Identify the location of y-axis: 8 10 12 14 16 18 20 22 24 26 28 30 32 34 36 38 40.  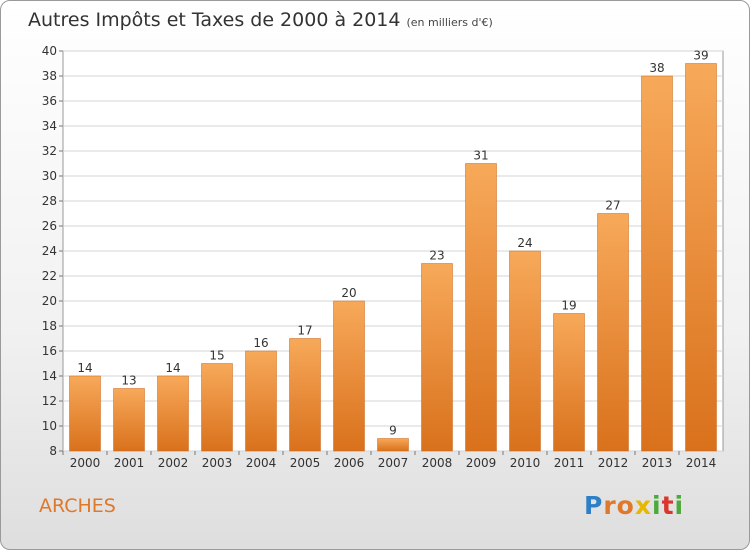
(52, 251).